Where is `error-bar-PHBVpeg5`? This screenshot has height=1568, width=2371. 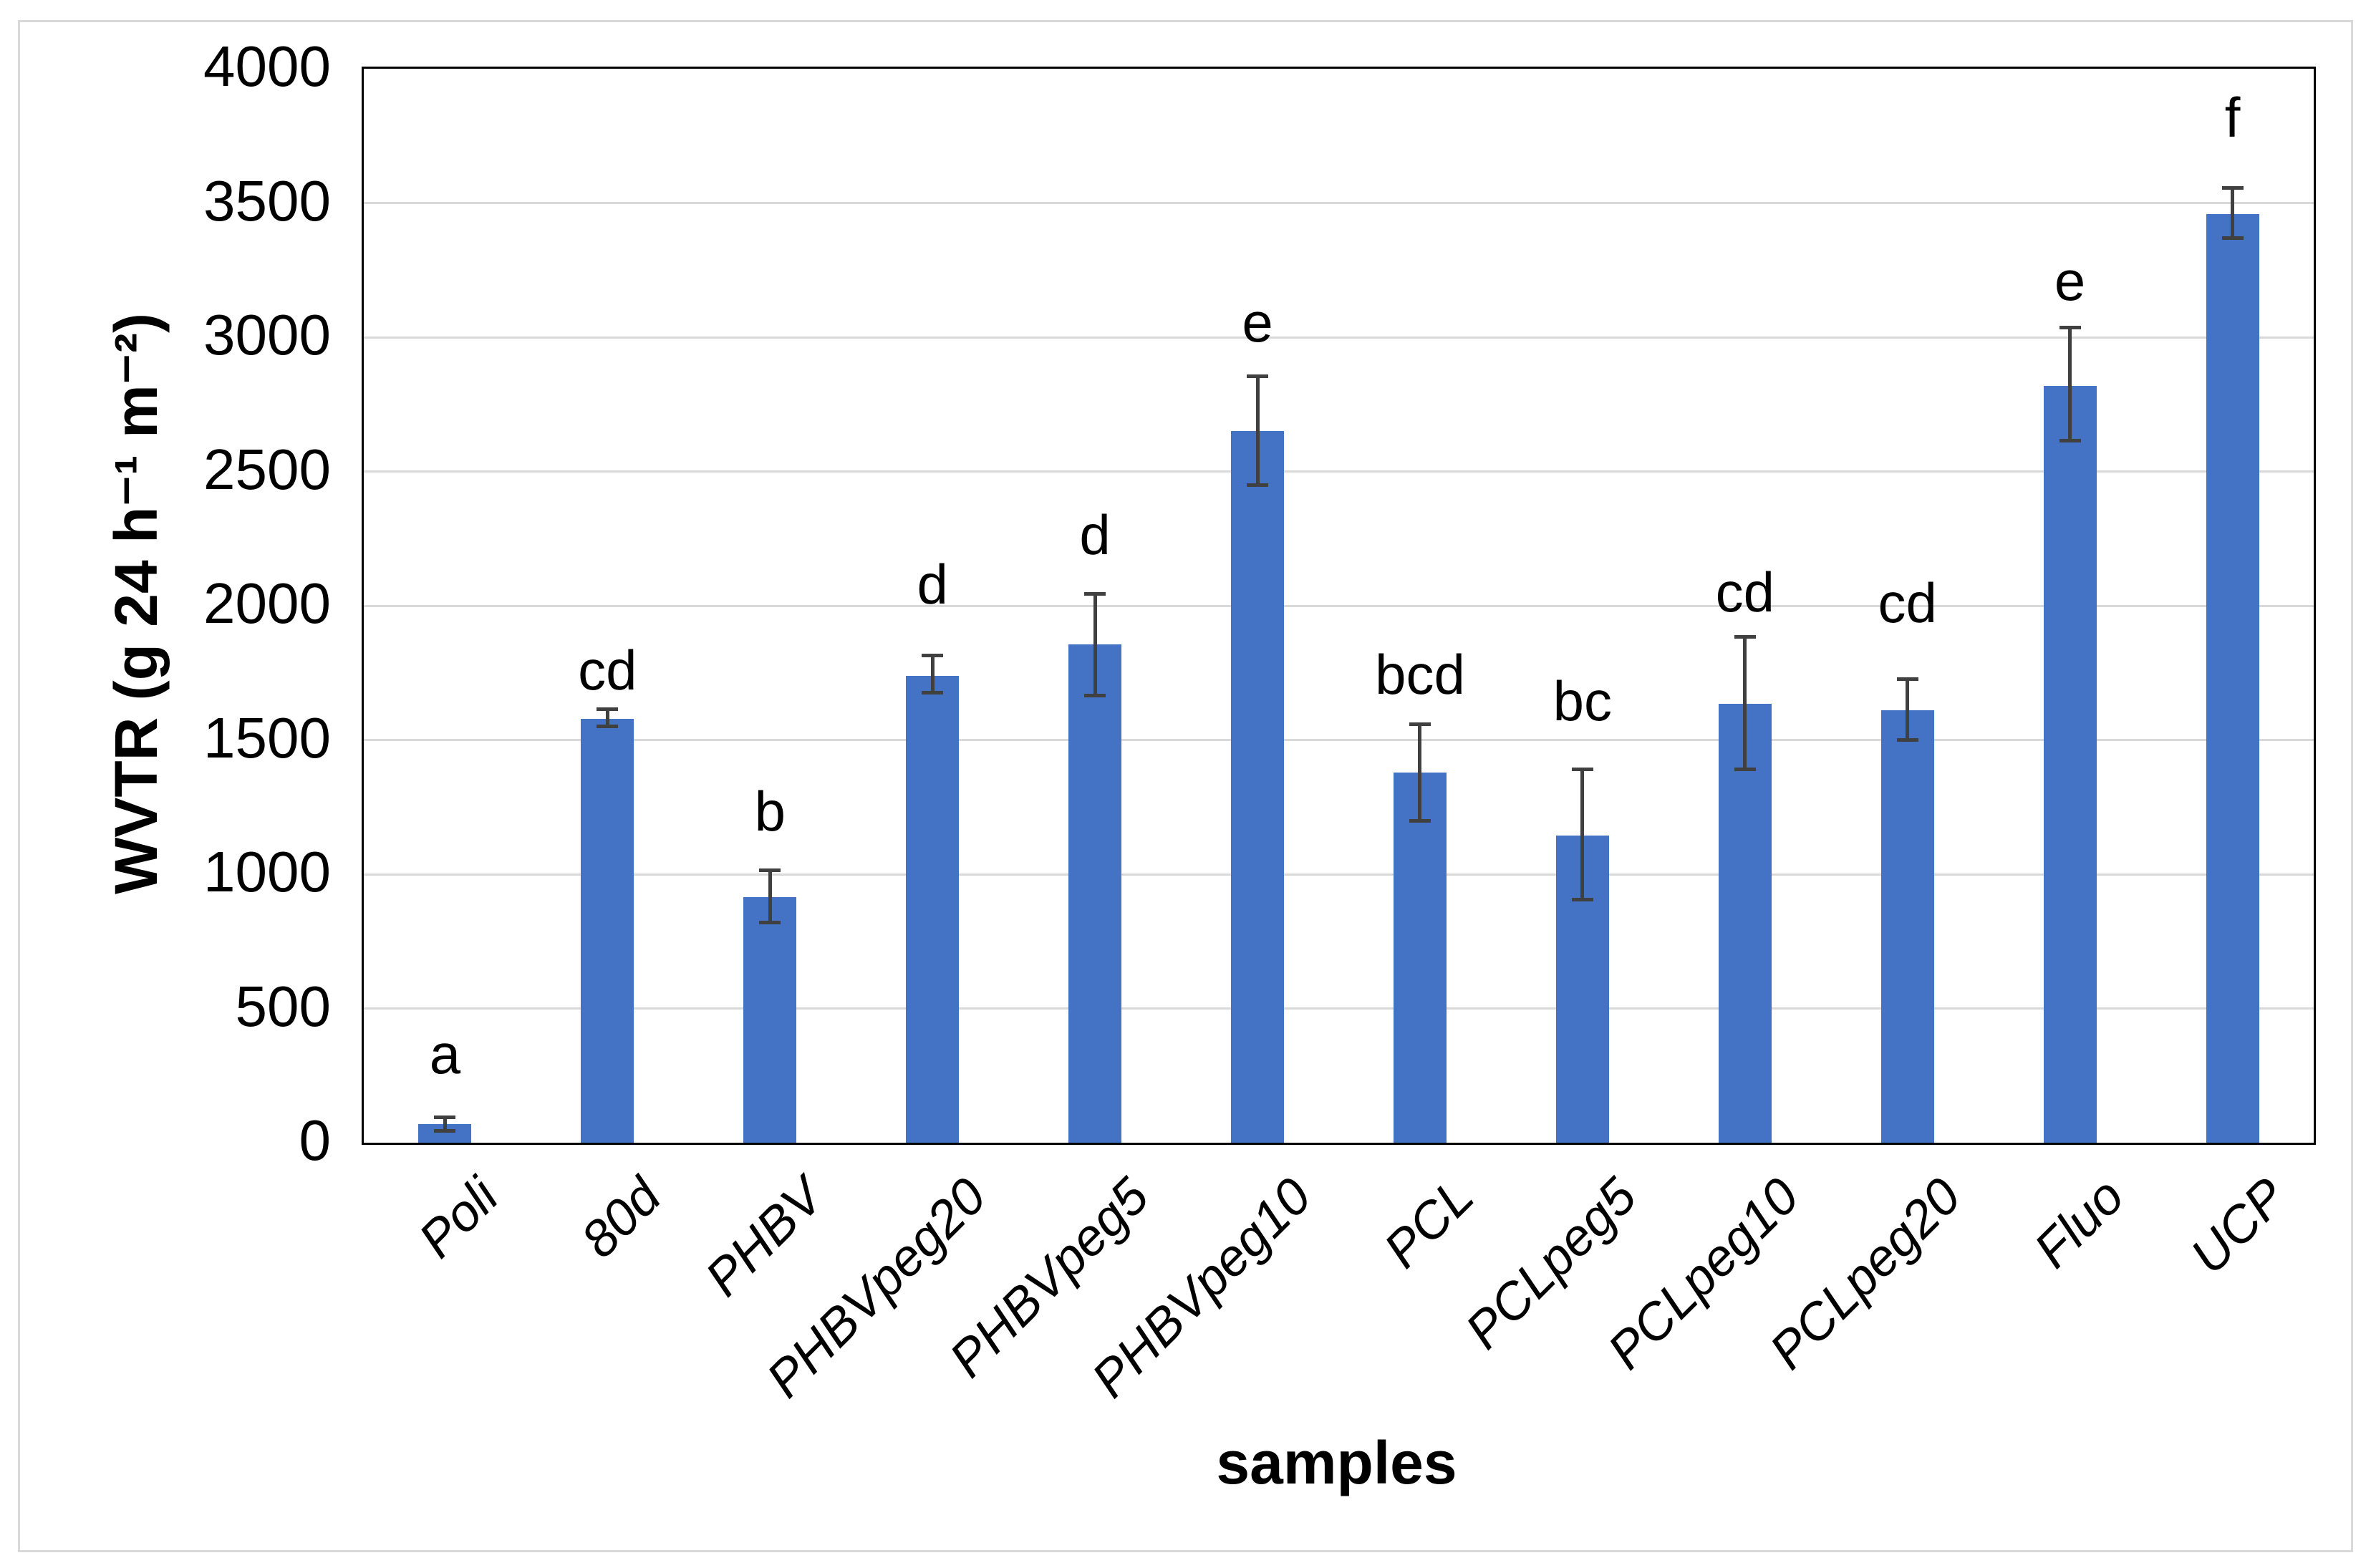 error-bar-PHBVpeg5 is located at coordinates (1095, 645).